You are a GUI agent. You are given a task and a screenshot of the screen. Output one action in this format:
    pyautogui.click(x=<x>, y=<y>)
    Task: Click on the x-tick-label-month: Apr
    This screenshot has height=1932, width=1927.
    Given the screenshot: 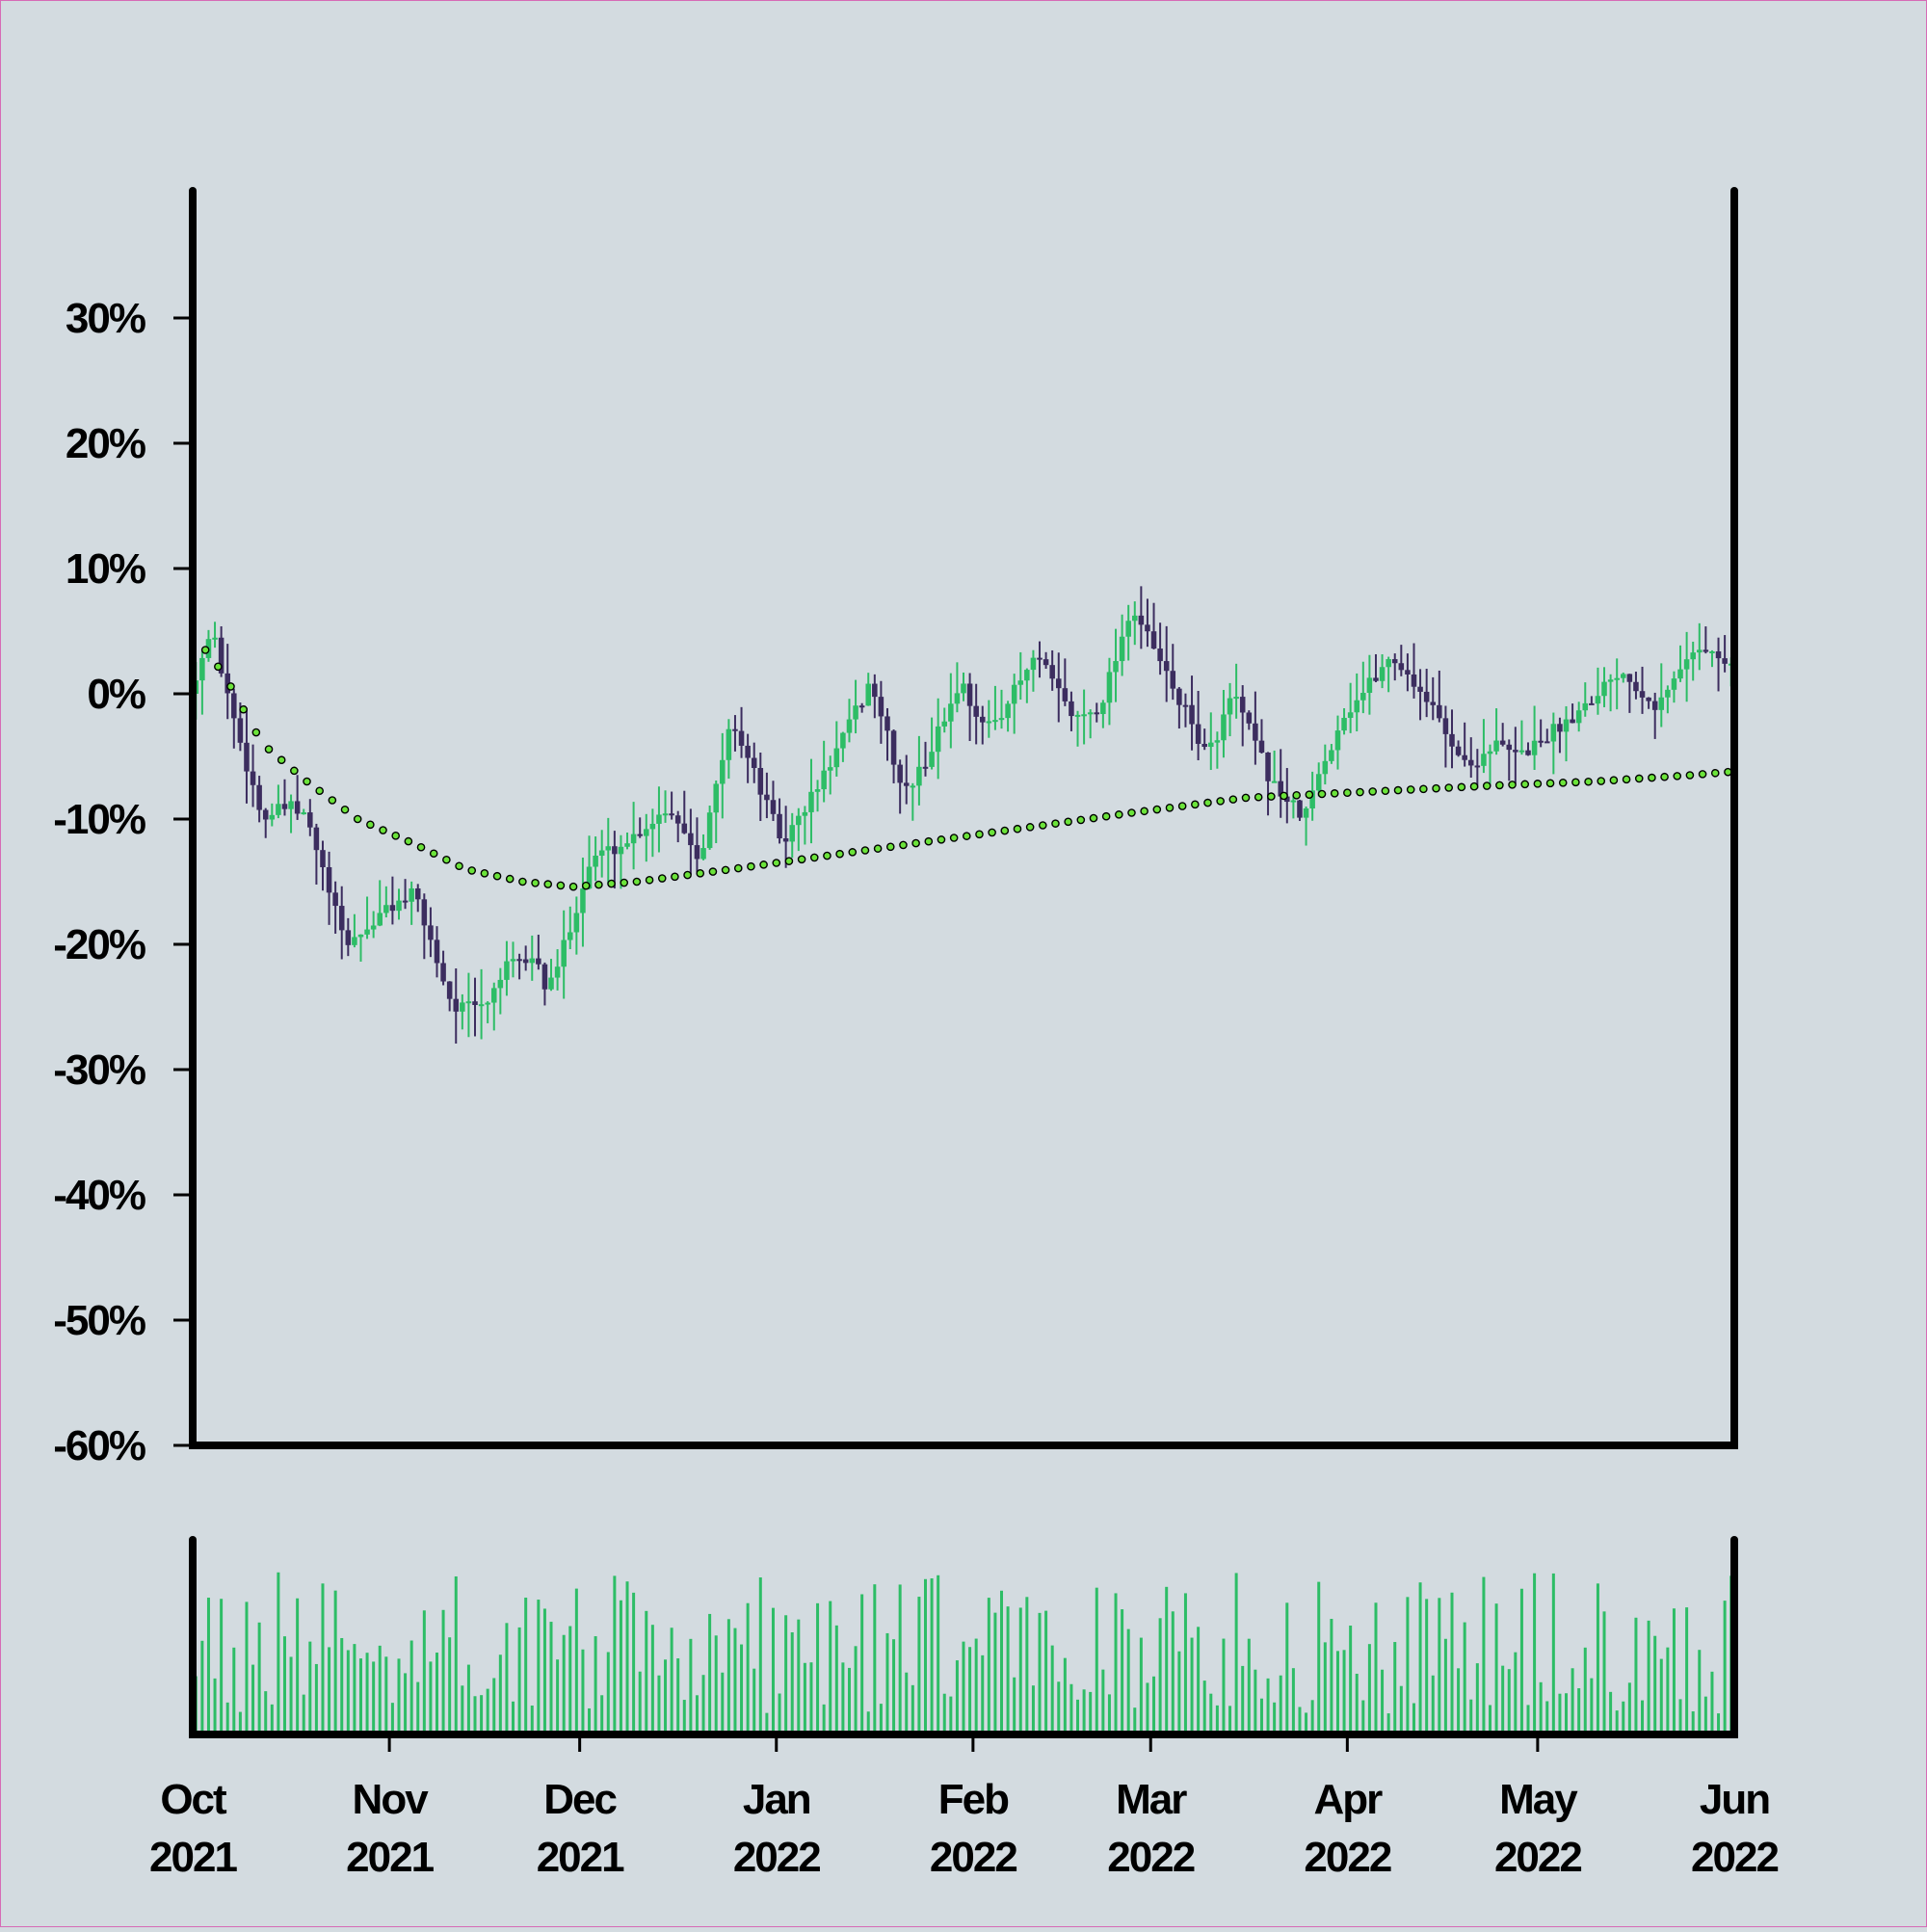 What is the action you would take?
    pyautogui.click(x=1348, y=1799)
    